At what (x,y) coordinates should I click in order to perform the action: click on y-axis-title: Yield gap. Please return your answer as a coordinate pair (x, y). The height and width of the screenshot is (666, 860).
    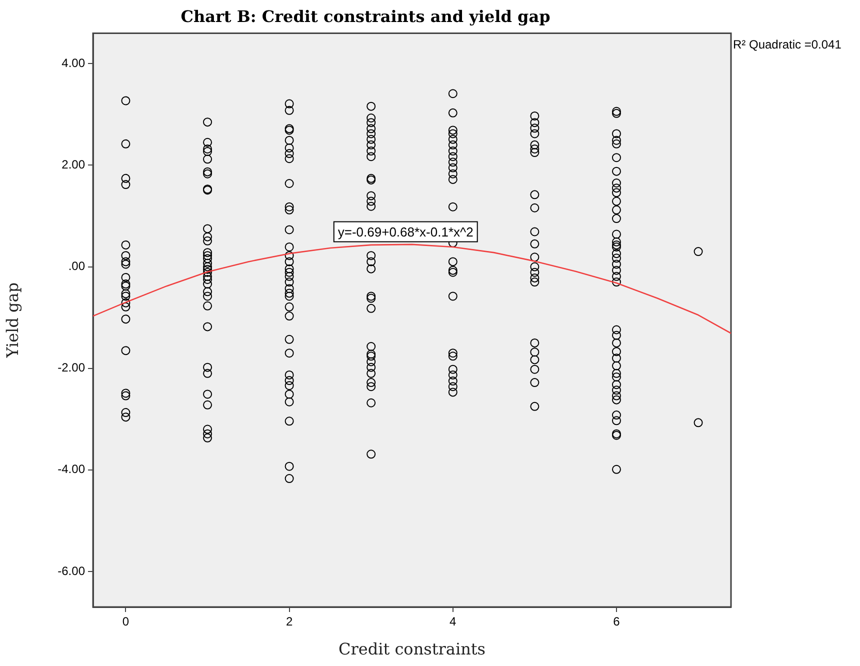
    Looking at the image, I should click on (12, 320).